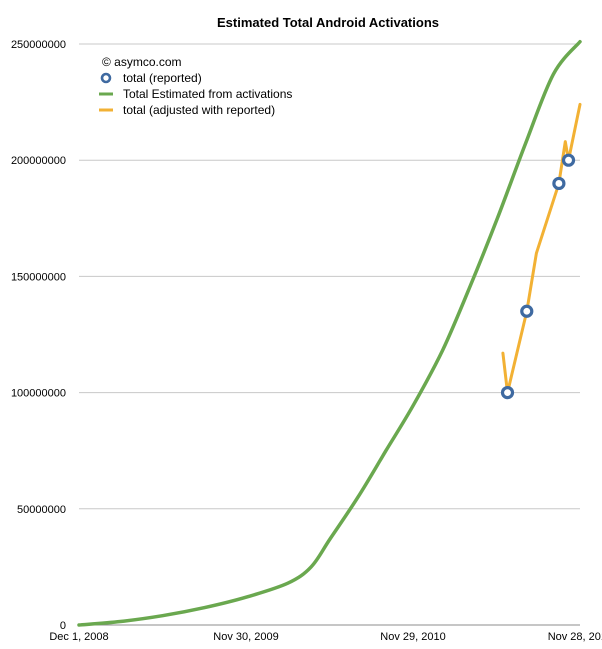  Describe the element at coordinates (38, 45) in the screenshot. I see `y-tick-label: 250000000` at that location.